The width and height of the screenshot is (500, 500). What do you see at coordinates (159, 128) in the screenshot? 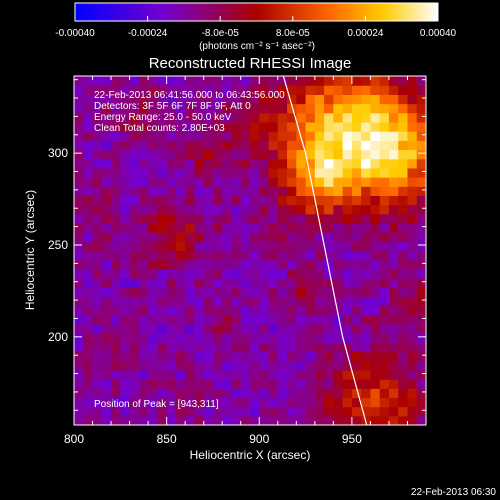
I see `annotation-clean-counts: Clean Total counts: 2.80E+03` at bounding box center [159, 128].